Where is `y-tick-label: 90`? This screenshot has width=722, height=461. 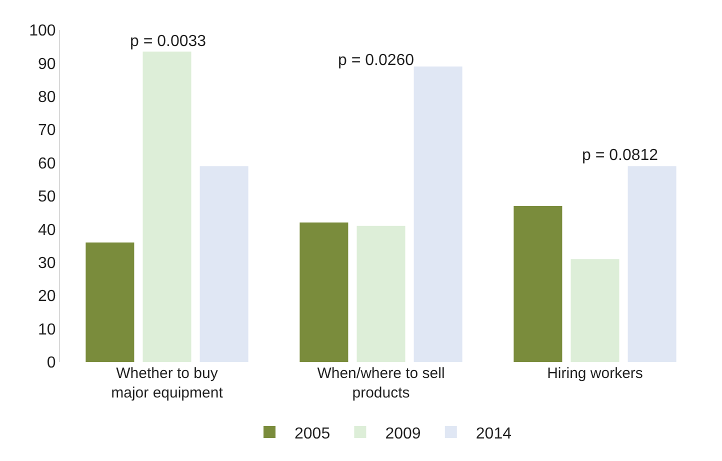
y-tick-label: 90 is located at coordinates (47, 64).